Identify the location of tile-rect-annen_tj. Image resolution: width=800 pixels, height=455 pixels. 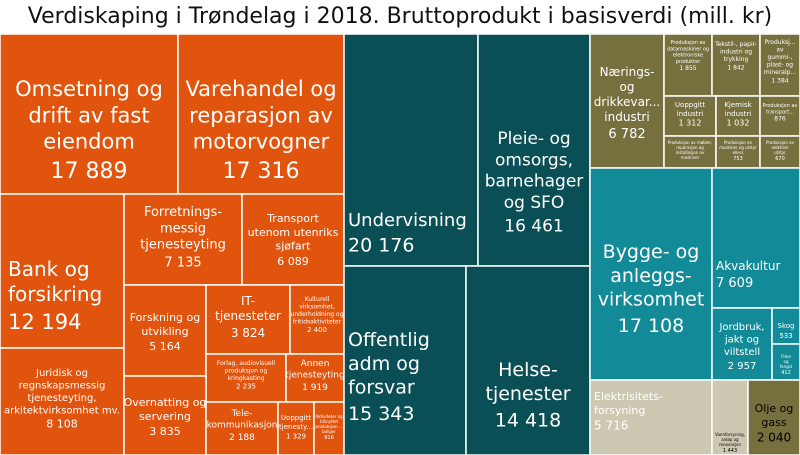
(315, 378).